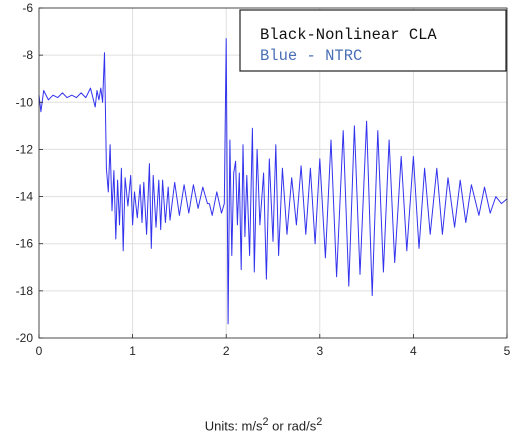 The height and width of the screenshot is (444, 527). I want to click on legend-entry-blue: Blue - NTRC, so click(311, 56).